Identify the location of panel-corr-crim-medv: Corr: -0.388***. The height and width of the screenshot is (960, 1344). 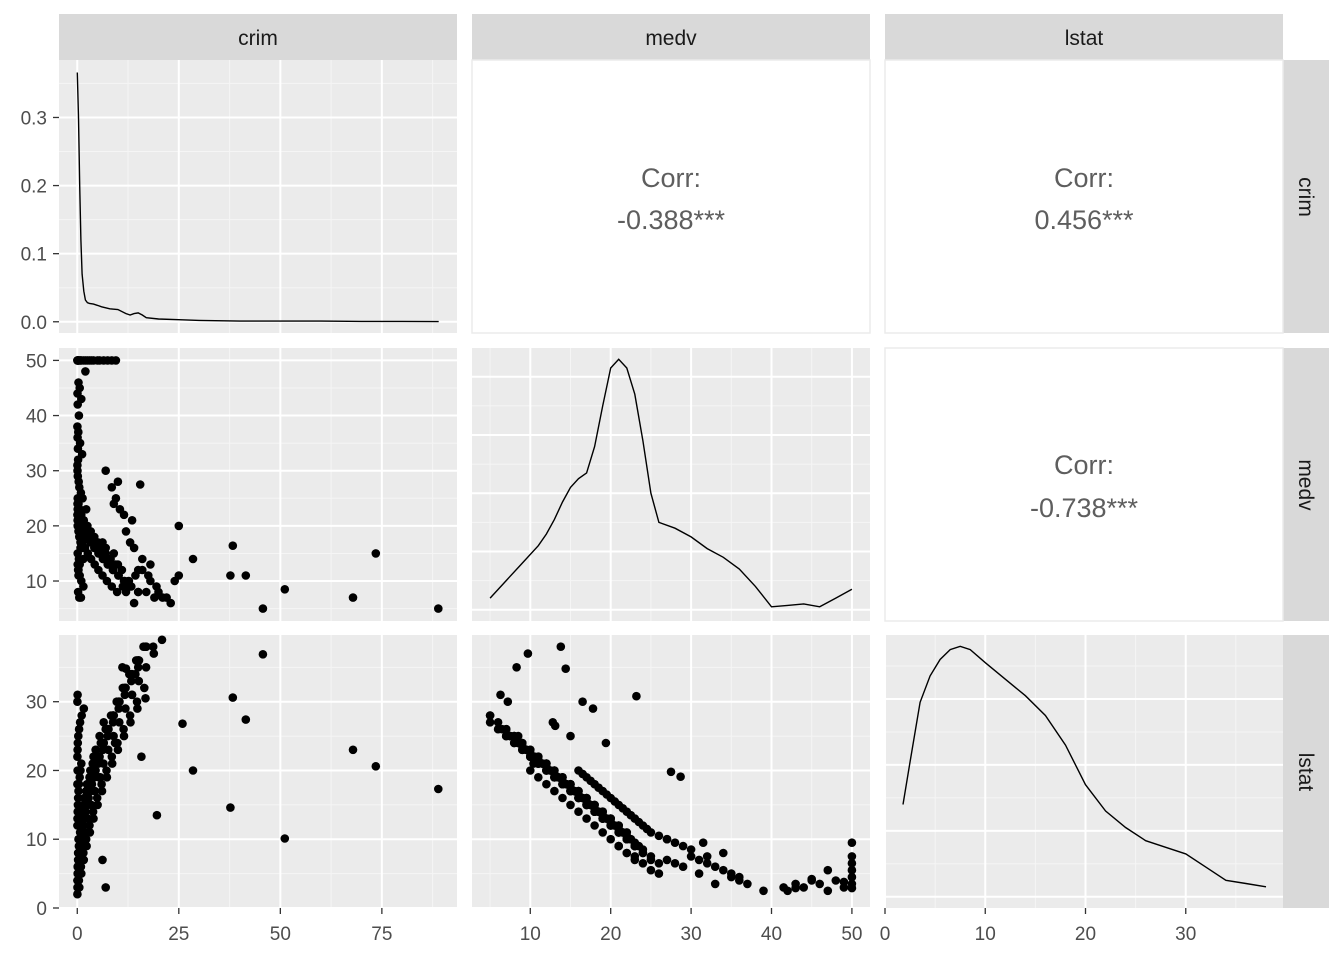
(671, 196).